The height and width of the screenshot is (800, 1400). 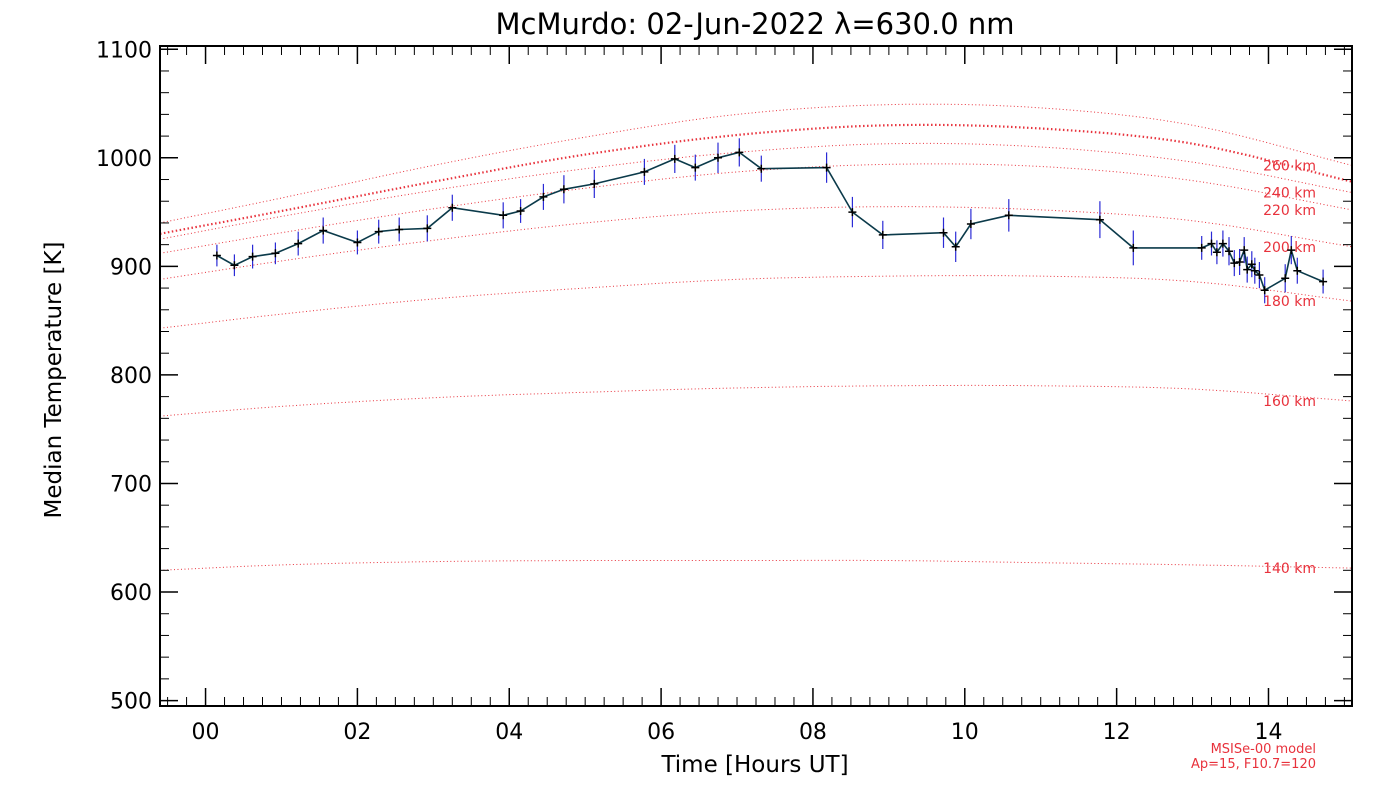 I want to click on y-tick-label: 1000, so click(x=124, y=159).